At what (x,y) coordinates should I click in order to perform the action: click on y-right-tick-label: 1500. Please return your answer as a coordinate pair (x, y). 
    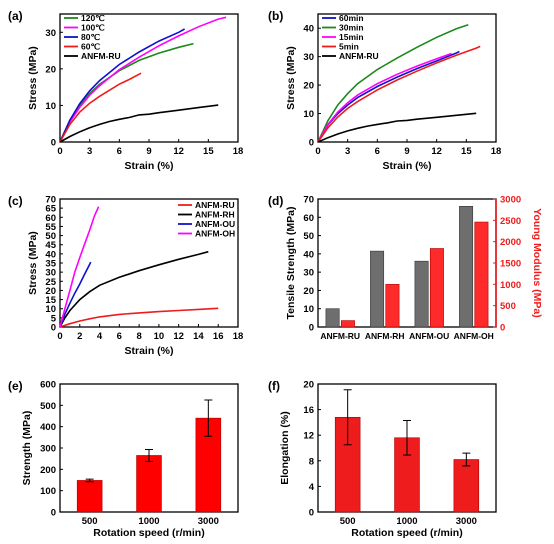
    Looking at the image, I should click on (510, 264).